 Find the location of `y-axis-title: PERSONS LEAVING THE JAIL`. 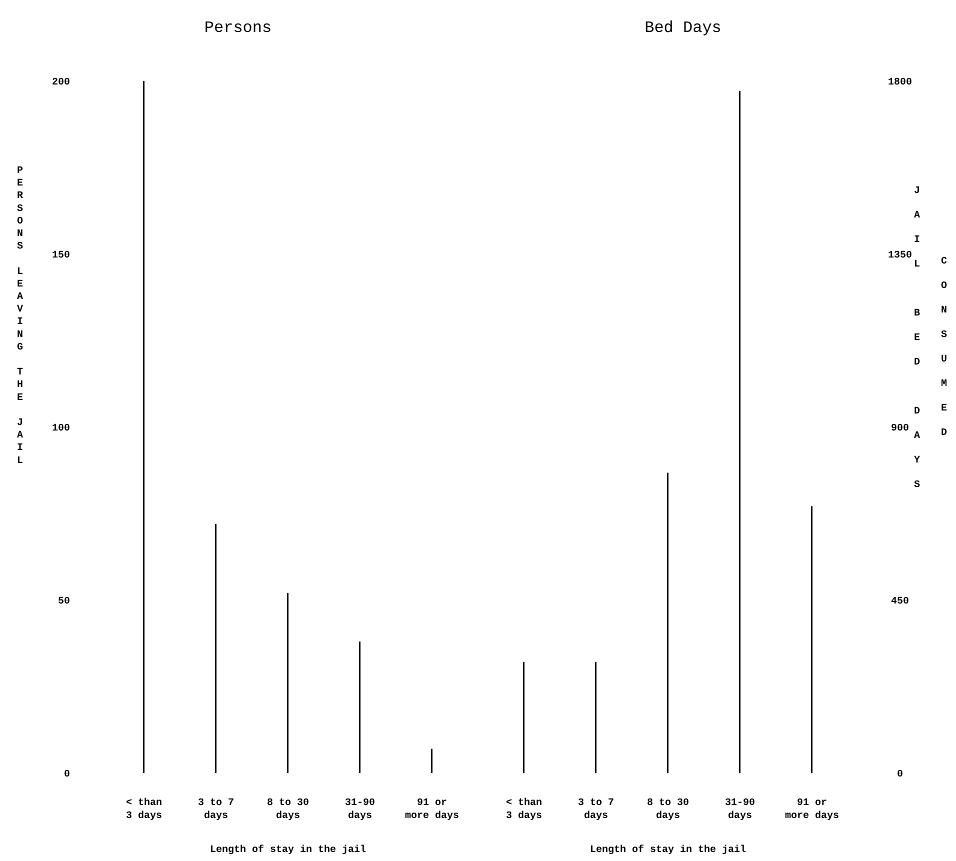

y-axis-title: PERSONS LEAVING THE JAIL is located at coordinates (20, 317).